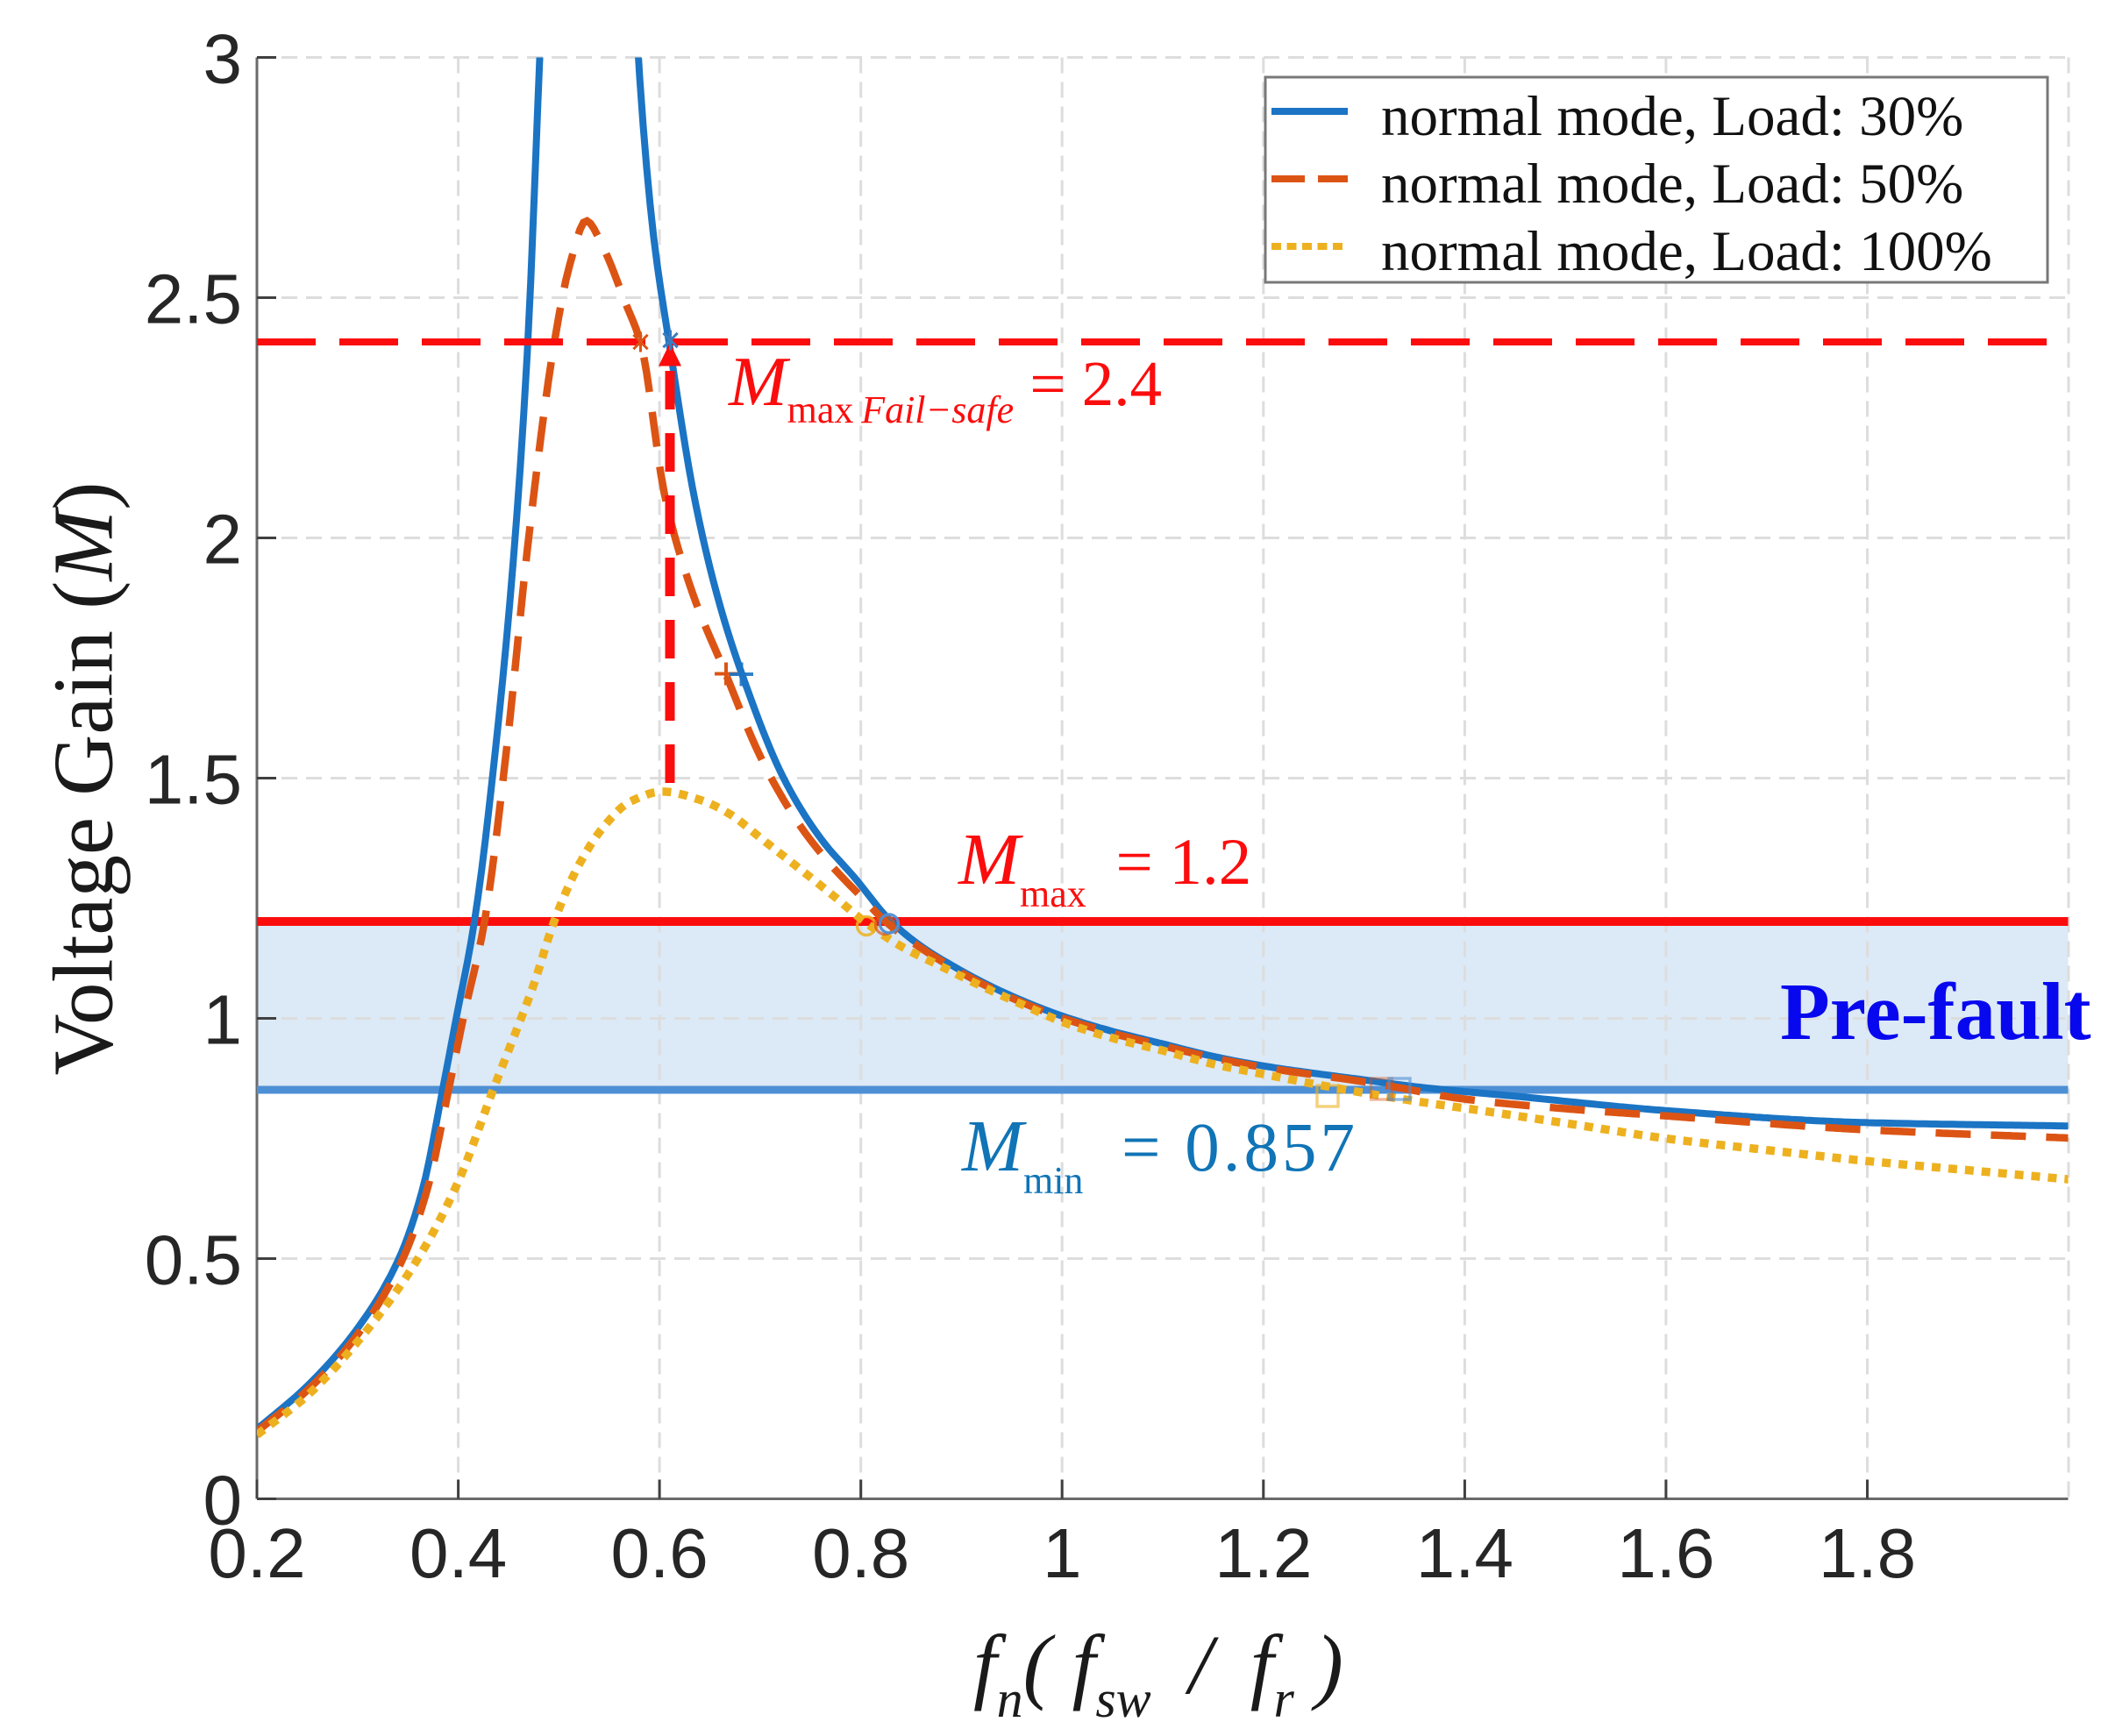  I want to click on svg-text: 1.2, so click(1263, 1553).